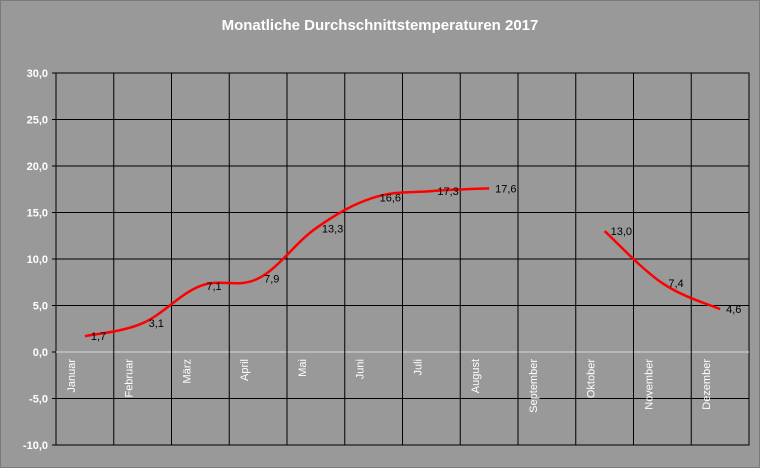 This screenshot has width=760, height=468. What do you see at coordinates (534, 386) in the screenshot?
I see `x-tick-label: September` at bounding box center [534, 386].